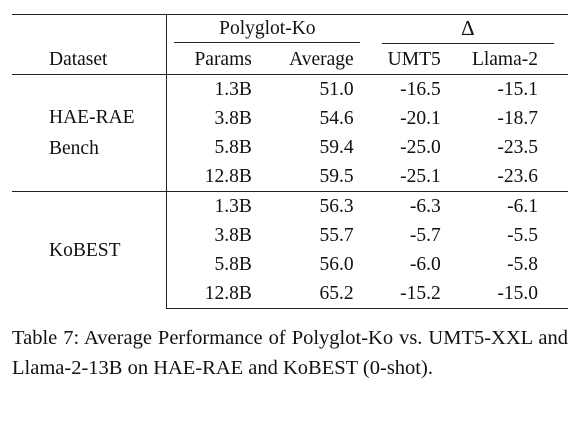 This screenshot has height=427, width=587. What do you see at coordinates (223, 59) in the screenshot?
I see `params-header: Params` at bounding box center [223, 59].